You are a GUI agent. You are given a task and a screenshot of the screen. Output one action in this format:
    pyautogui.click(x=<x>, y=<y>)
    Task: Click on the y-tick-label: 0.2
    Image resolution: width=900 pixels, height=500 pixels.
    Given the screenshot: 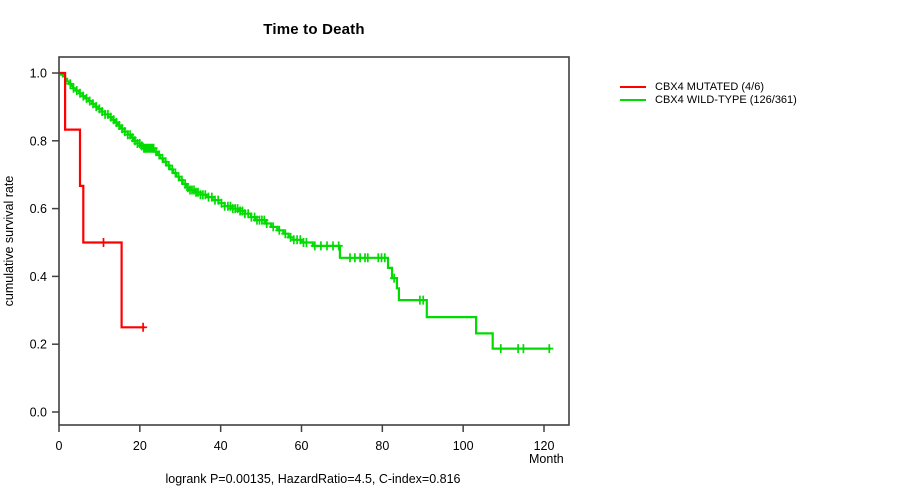 What is the action you would take?
    pyautogui.click(x=38, y=345)
    